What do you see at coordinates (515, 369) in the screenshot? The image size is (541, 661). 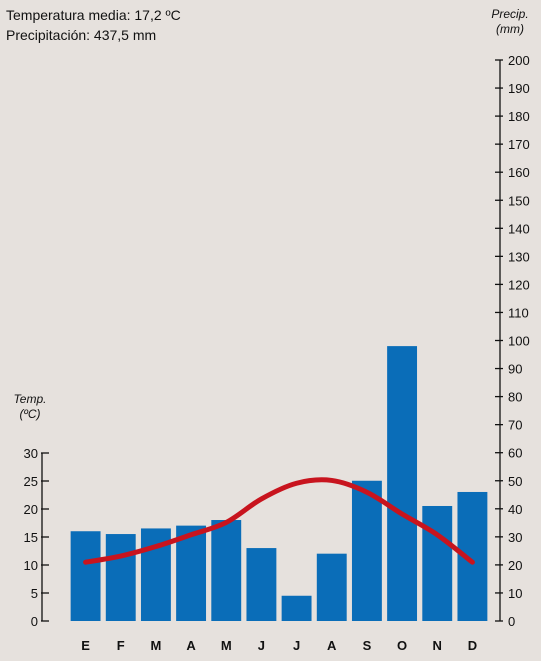 I see `precip-tick-label: 90` at bounding box center [515, 369].